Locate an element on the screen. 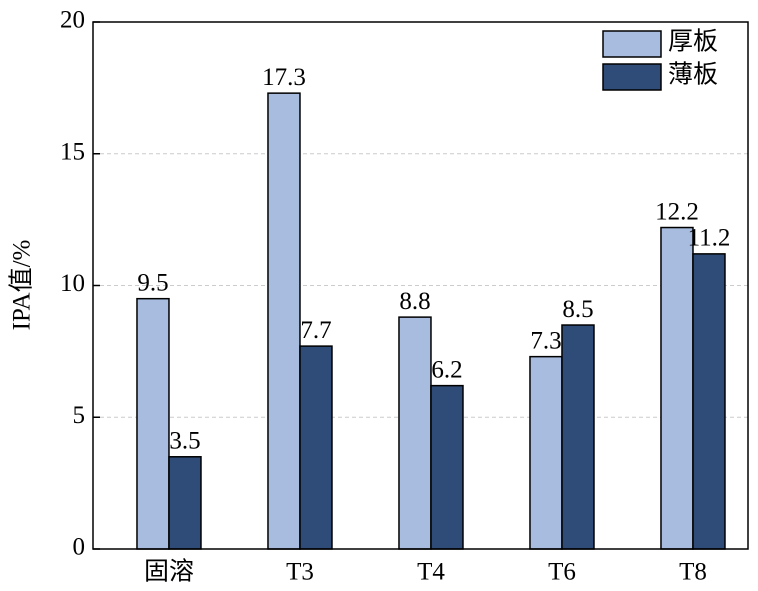 The image size is (758, 591). data-label: 3.5 is located at coordinates (184, 441).